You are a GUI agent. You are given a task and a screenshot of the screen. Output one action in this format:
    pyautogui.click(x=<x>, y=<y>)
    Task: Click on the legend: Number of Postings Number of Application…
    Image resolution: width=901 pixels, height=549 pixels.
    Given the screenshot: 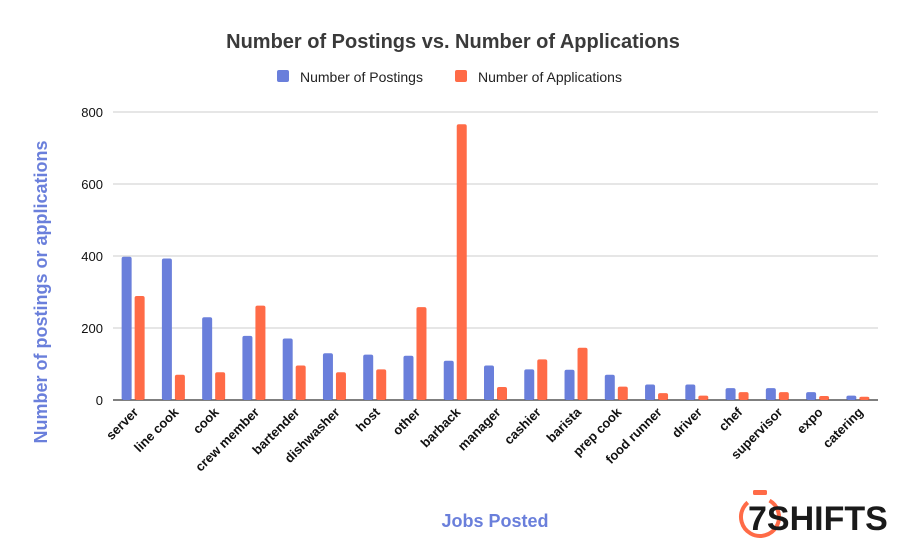 What is the action you would take?
    pyautogui.click(x=449, y=77)
    